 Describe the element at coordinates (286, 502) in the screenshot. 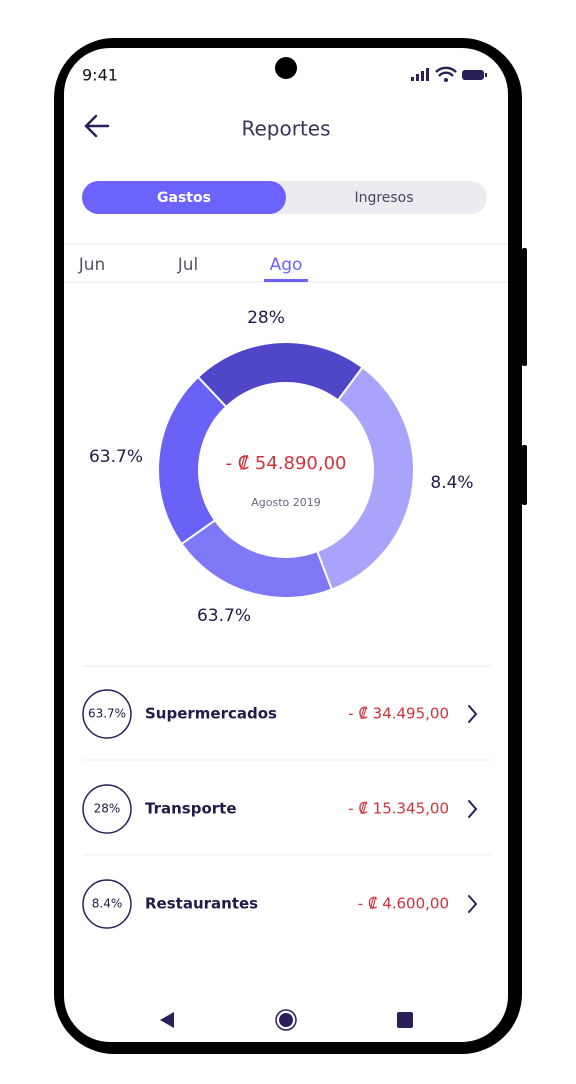

I see `donut-period: Agosto 2019` at that location.